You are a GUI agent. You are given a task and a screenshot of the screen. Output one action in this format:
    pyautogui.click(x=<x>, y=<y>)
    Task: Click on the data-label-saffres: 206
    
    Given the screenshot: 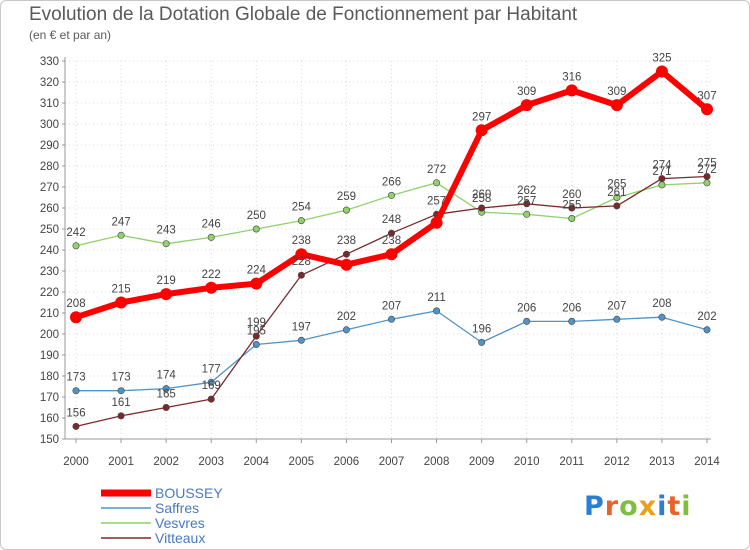 What is the action you would take?
    pyautogui.click(x=571, y=308)
    